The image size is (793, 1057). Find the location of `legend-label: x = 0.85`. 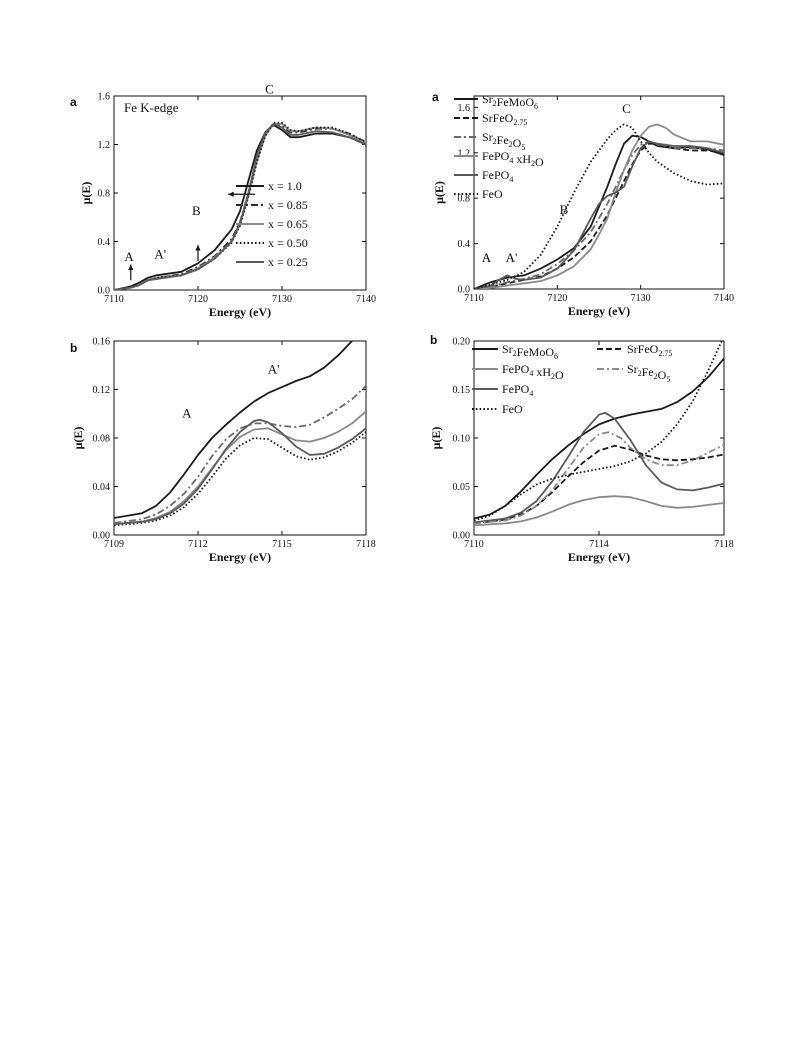

legend-label: x = 0.85 is located at coordinates (288, 205).